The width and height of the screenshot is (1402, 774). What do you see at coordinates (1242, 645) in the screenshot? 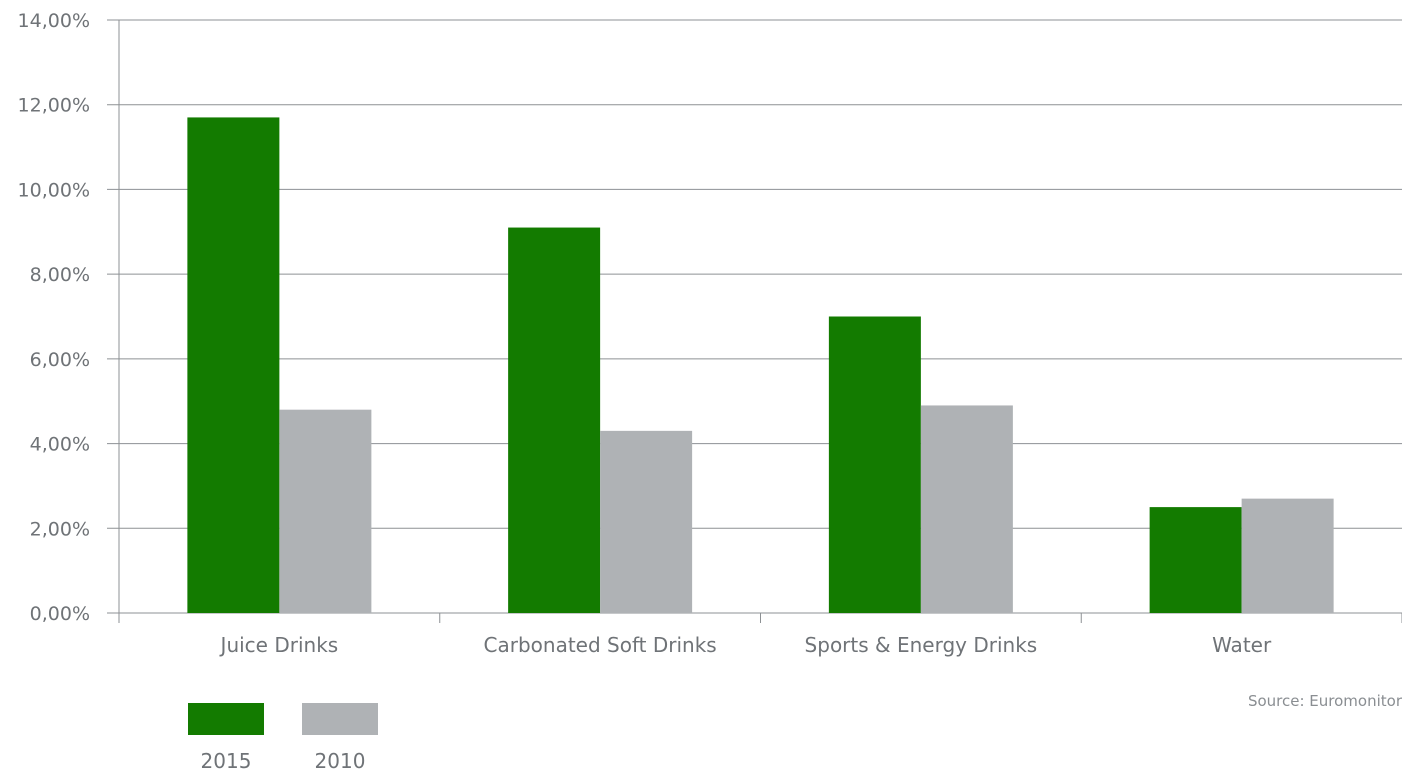
I see `x-category-label: Water` at bounding box center [1242, 645].